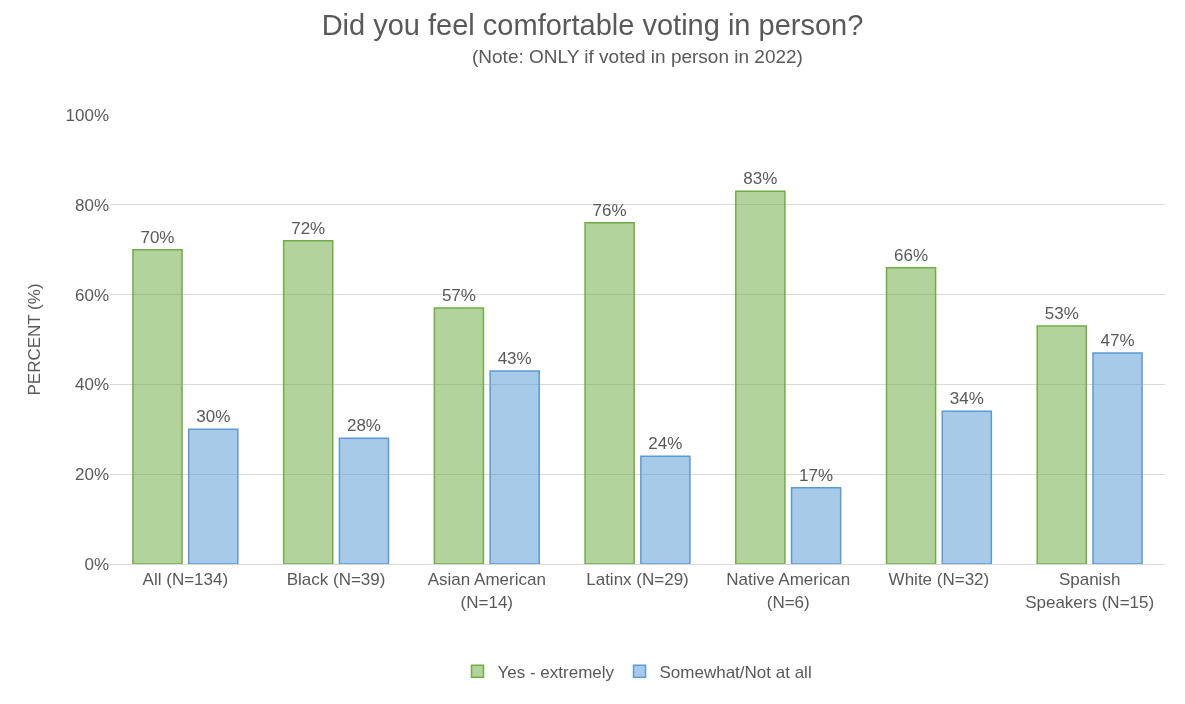 This screenshot has height=704, width=1185. What do you see at coordinates (514, 358) in the screenshot?
I see `data-label: 43%` at bounding box center [514, 358].